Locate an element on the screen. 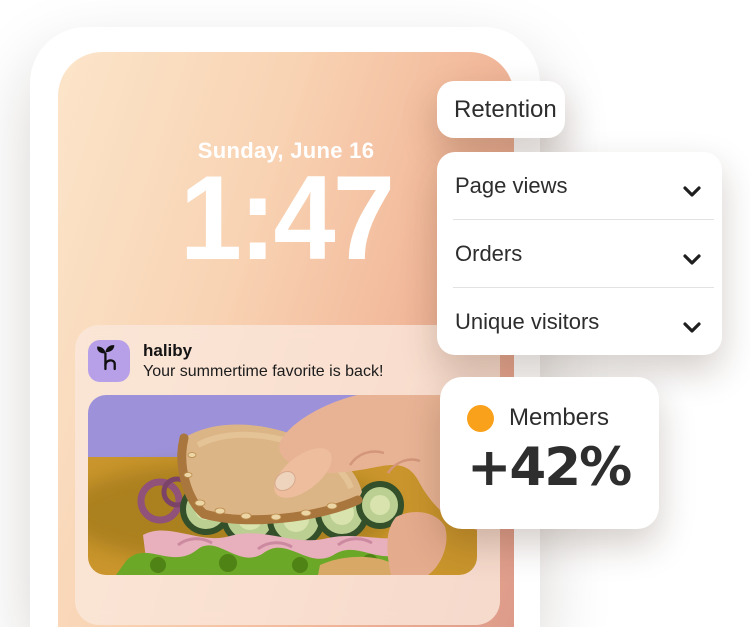  members-card: Members +42% is located at coordinates (549, 453).